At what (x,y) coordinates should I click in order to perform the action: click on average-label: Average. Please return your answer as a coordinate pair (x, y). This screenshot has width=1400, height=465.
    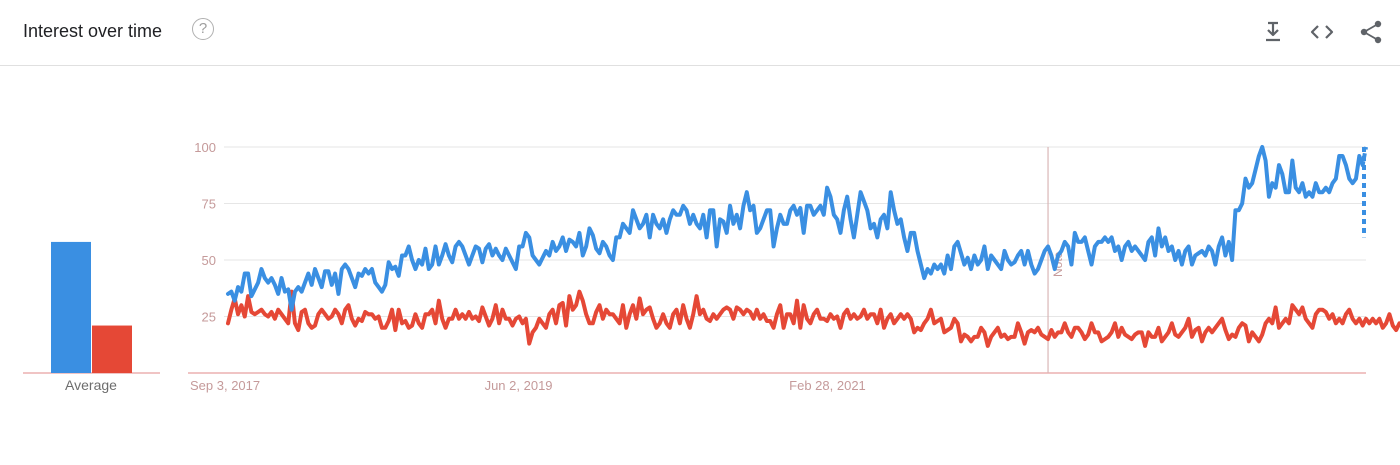
    Looking at the image, I should click on (91, 385).